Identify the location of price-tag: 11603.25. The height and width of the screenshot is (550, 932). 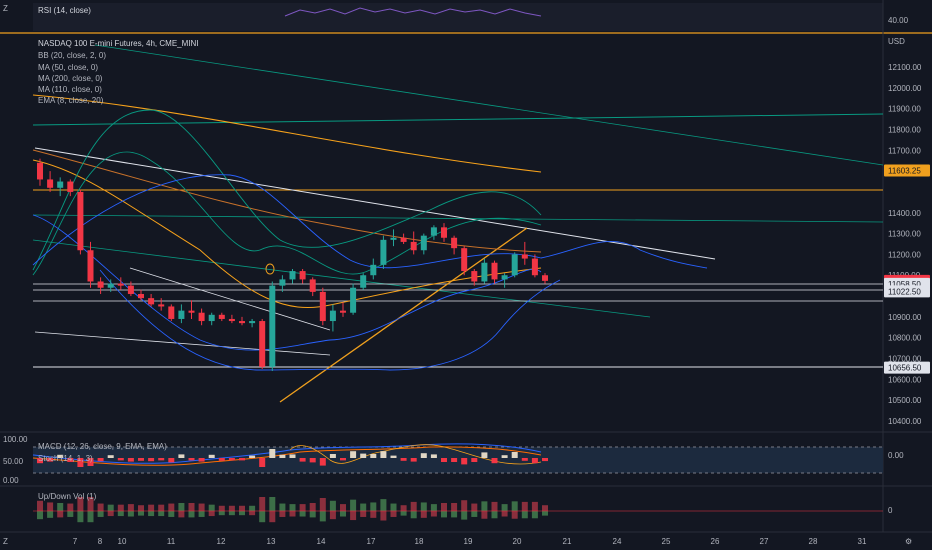
(907, 170).